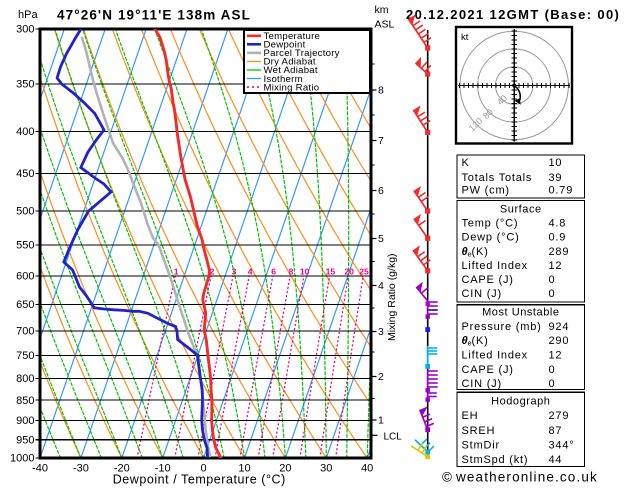  Describe the element at coordinates (28, 15) in the screenshot. I see `svg-text: hPa` at that location.